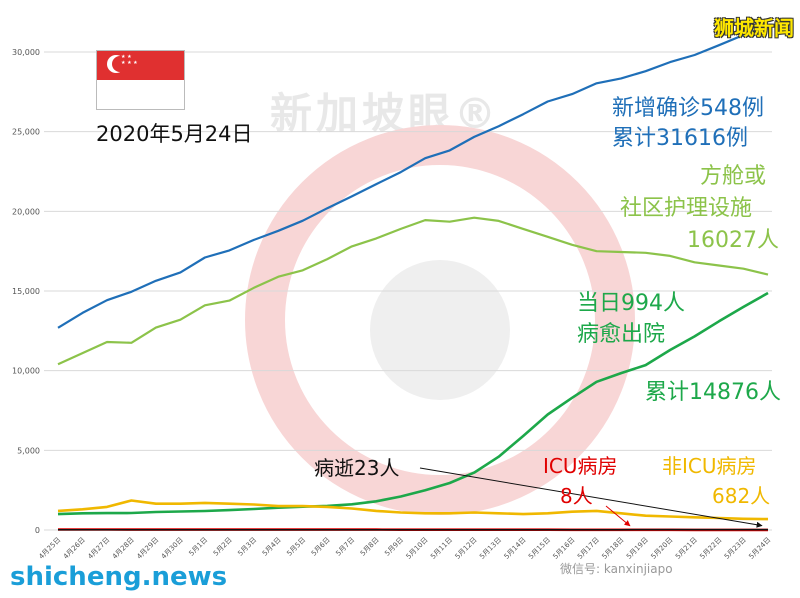  Describe the element at coordinates (637, 548) in the screenshot. I see `x-tick-label: 5月19日` at that location.